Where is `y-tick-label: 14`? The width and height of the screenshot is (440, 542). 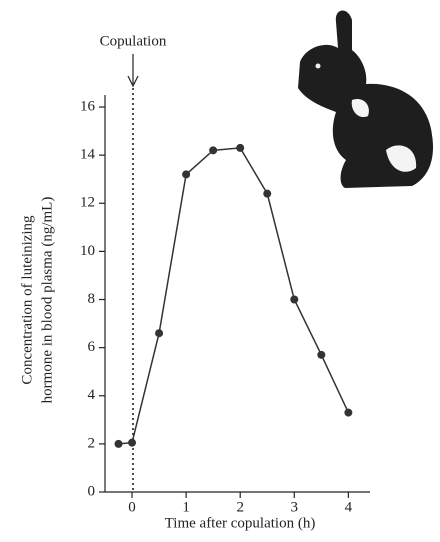 y-tick-label: 14 is located at coordinates (88, 155).